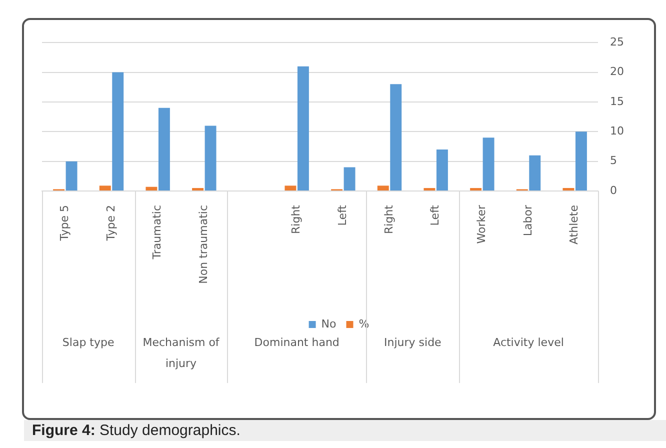 The width and height of the screenshot is (666, 448). Describe the element at coordinates (111, 223) in the screenshot. I see `x-tick-label: Type 2` at that location.